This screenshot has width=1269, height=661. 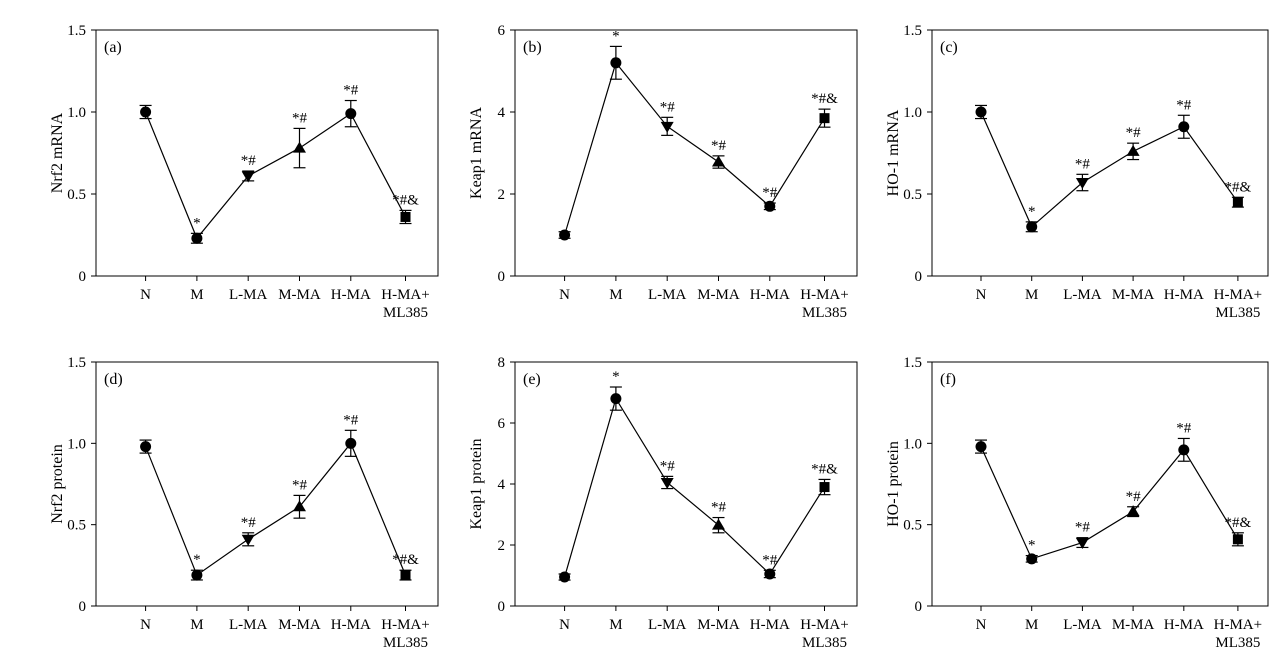 I want to click on panel-label: (e), so click(x=532, y=379).